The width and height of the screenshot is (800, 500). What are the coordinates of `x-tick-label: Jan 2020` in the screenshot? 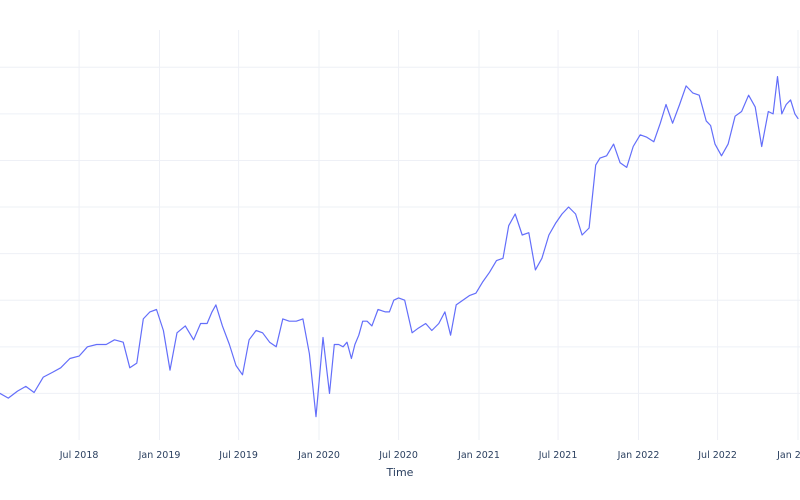 It's located at (318, 455).